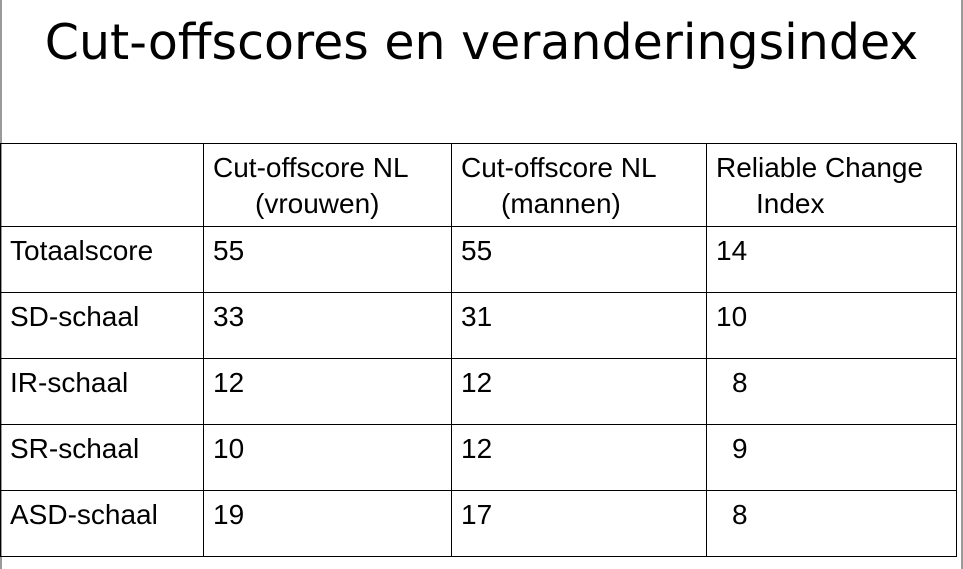 The width and height of the screenshot is (963, 569). I want to click on table-row: IR-schaal 12 12 8, so click(478, 391).